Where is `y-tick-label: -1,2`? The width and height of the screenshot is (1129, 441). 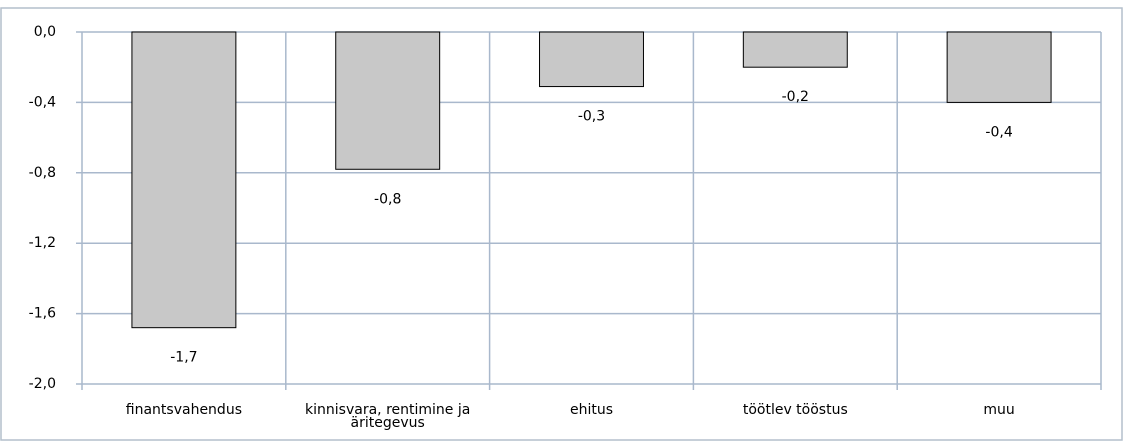
y-tick-label: -1,2 is located at coordinates (42, 243).